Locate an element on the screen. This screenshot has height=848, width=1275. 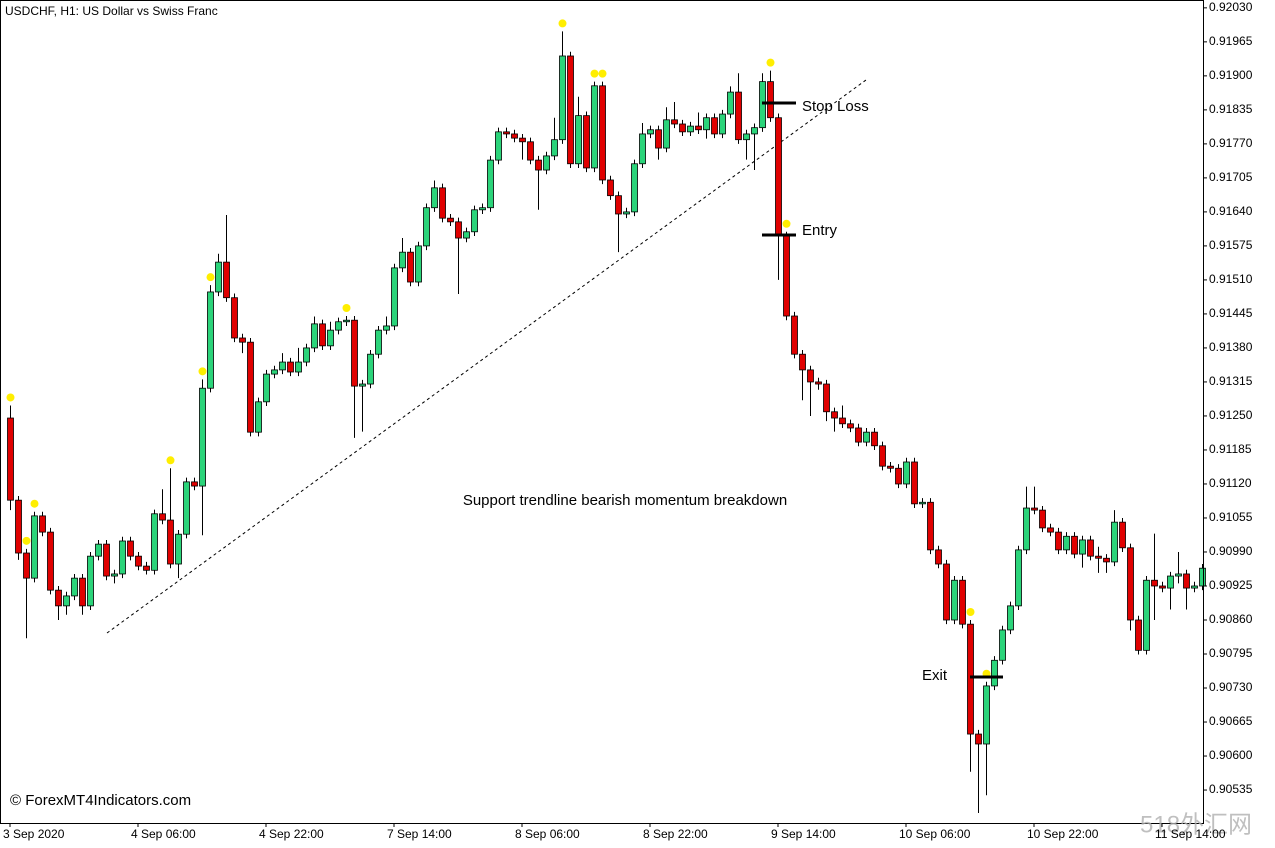
y-tick-label: 0.90925 is located at coordinates (1231, 585).